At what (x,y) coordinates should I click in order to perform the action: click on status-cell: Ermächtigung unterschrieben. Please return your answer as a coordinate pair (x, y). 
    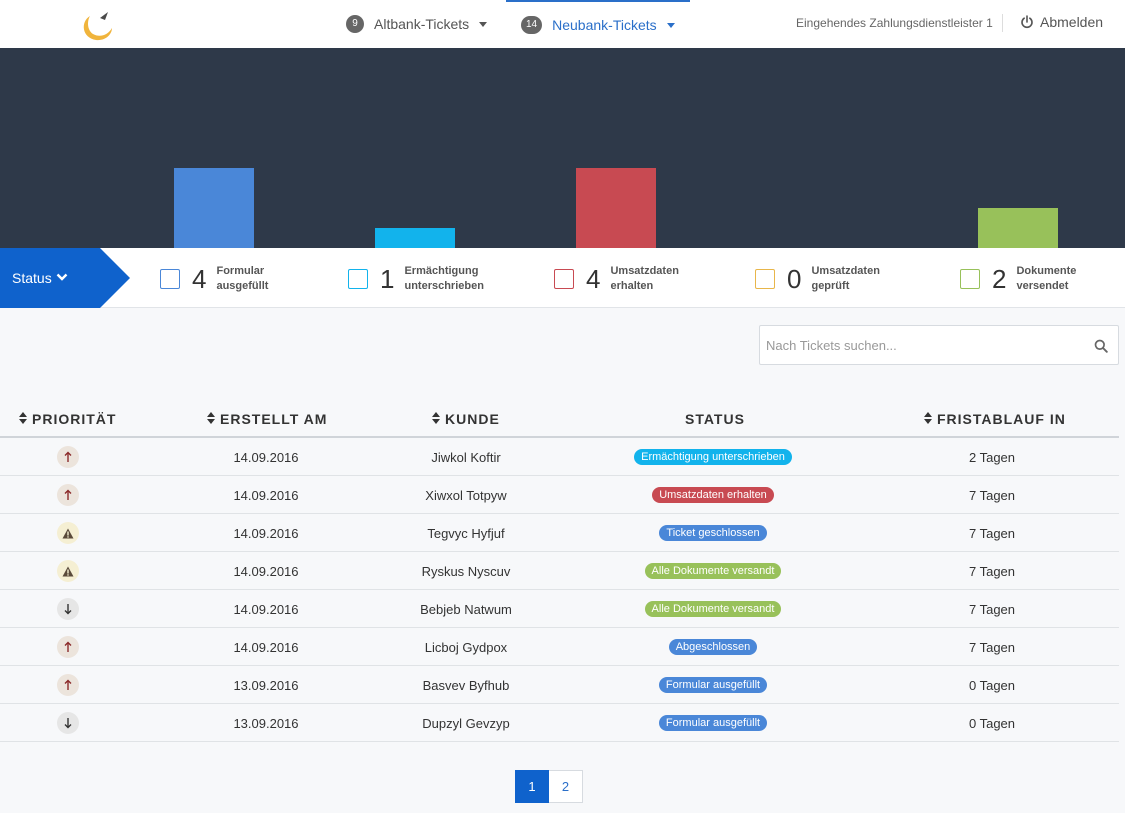
    Looking at the image, I should click on (713, 457).